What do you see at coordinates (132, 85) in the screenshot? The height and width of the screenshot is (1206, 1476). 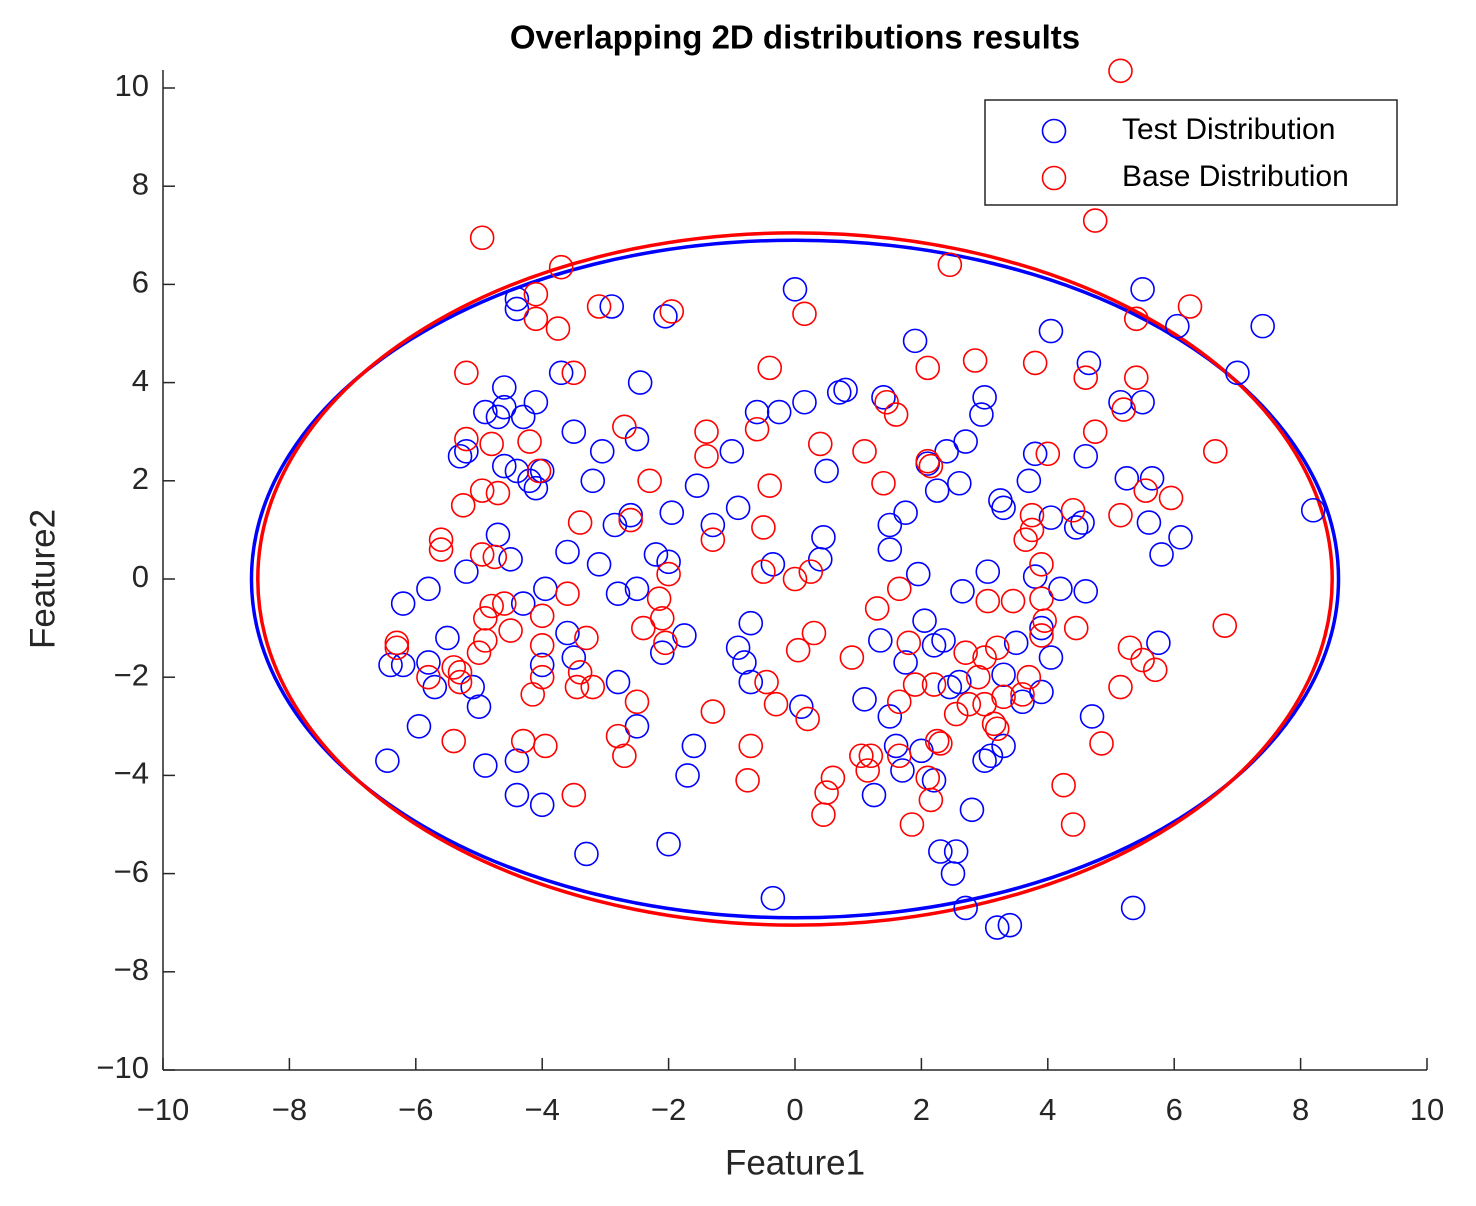 I see `y-tick-label: 10` at bounding box center [132, 85].